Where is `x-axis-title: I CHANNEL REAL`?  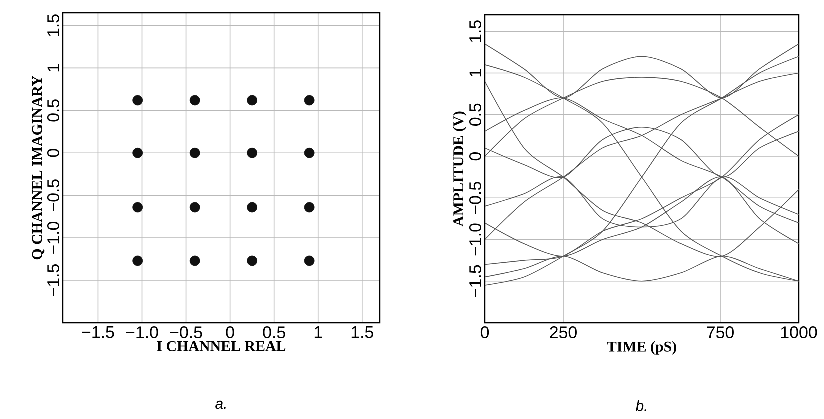
x-axis-title: I CHANNEL REAL is located at coordinates (221, 346).